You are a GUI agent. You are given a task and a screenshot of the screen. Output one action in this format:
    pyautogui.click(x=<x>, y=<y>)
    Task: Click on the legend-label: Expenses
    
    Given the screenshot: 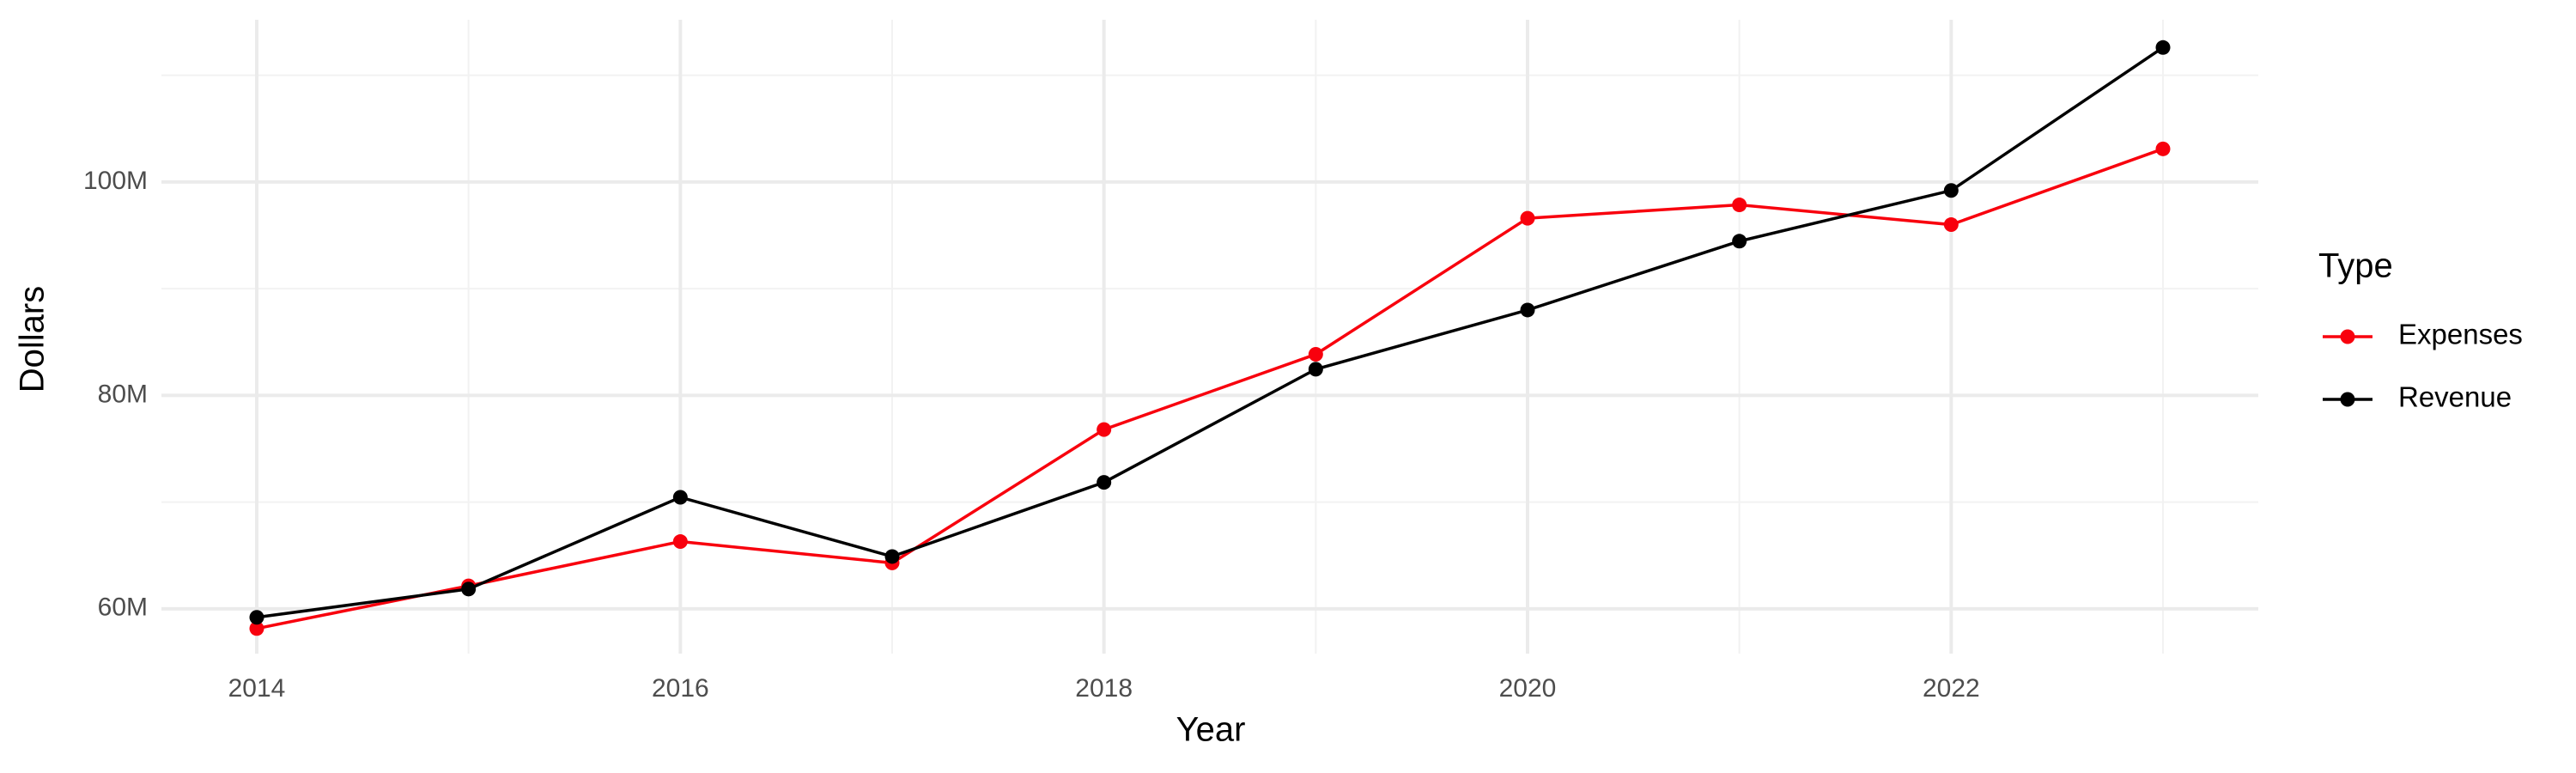 What is the action you would take?
    pyautogui.click(x=2460, y=334)
    